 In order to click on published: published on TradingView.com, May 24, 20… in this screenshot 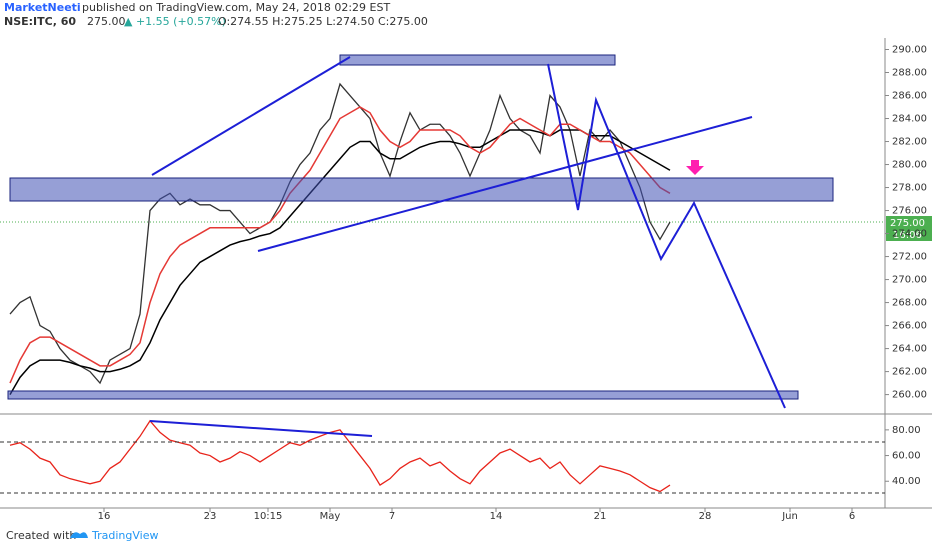, I will do `click(236, 7)`.